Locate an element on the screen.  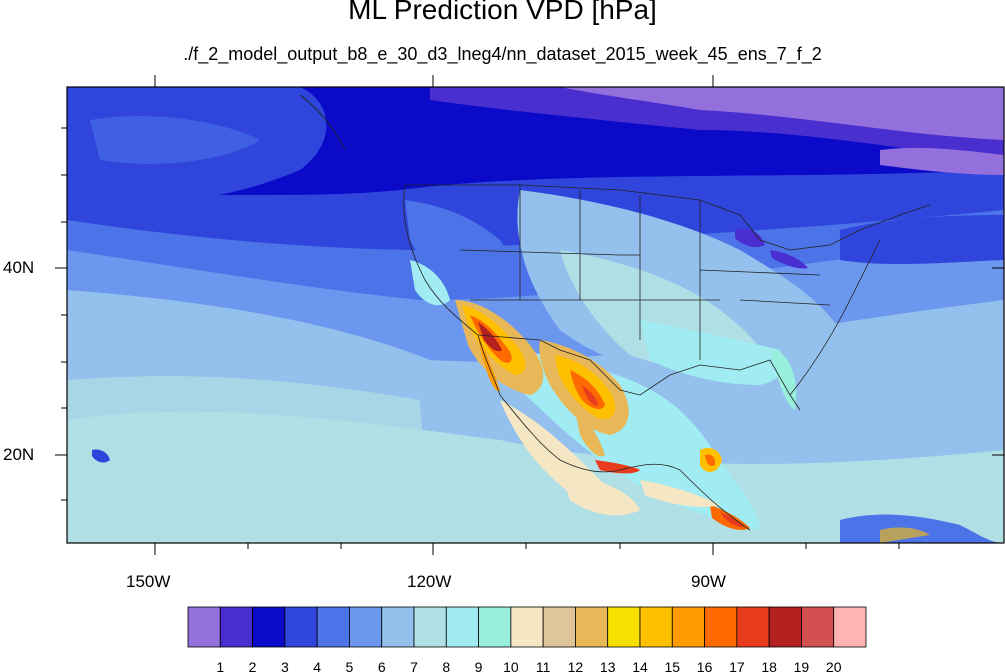
lon-label-120w: 120W is located at coordinates (429, 581).